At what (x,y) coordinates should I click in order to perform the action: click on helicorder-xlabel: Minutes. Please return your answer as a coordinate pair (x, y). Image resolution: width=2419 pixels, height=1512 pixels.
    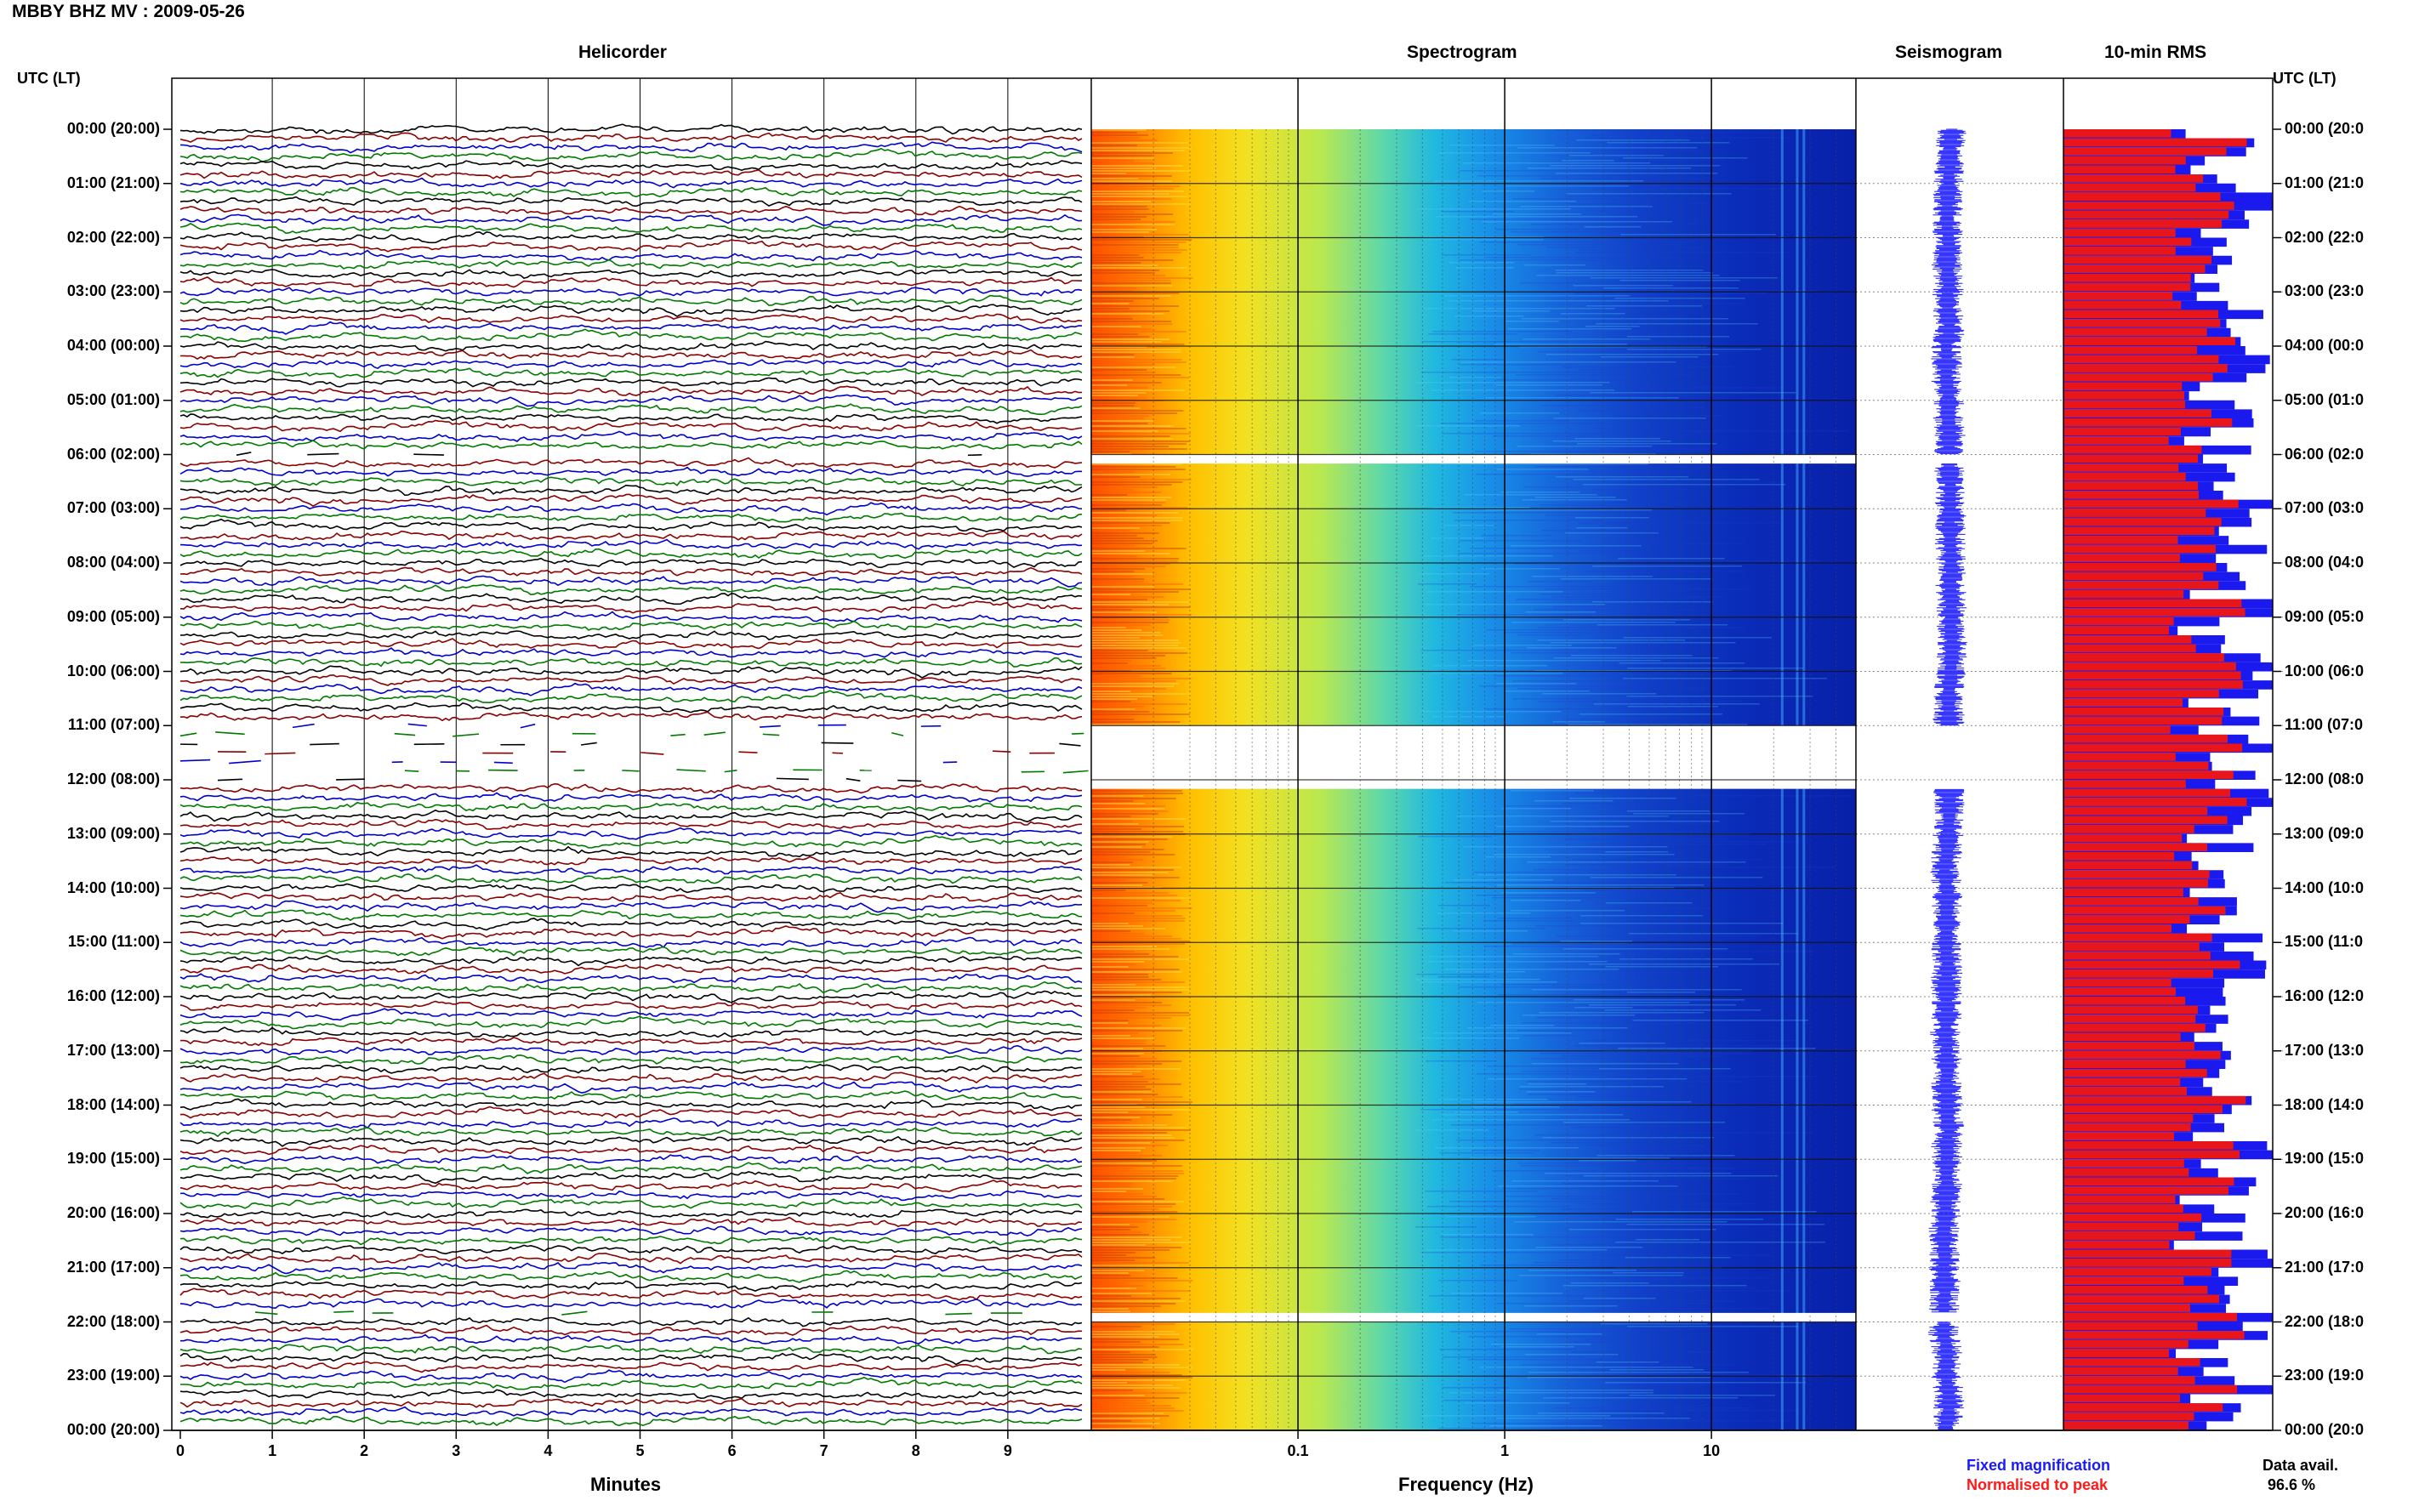
    Looking at the image, I should click on (626, 1484).